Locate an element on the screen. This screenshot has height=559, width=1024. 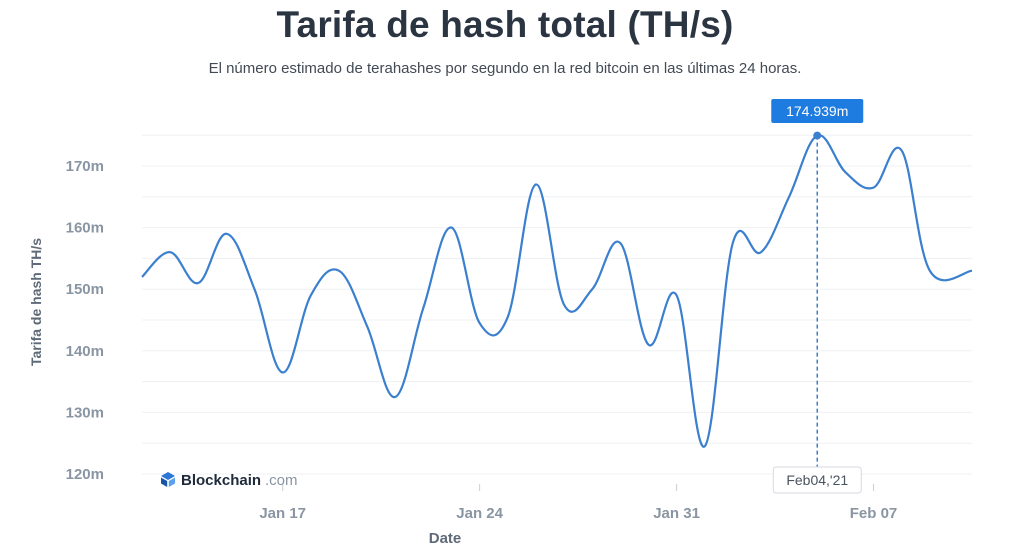
watermark-brand: Blockchain is located at coordinates (221, 480).